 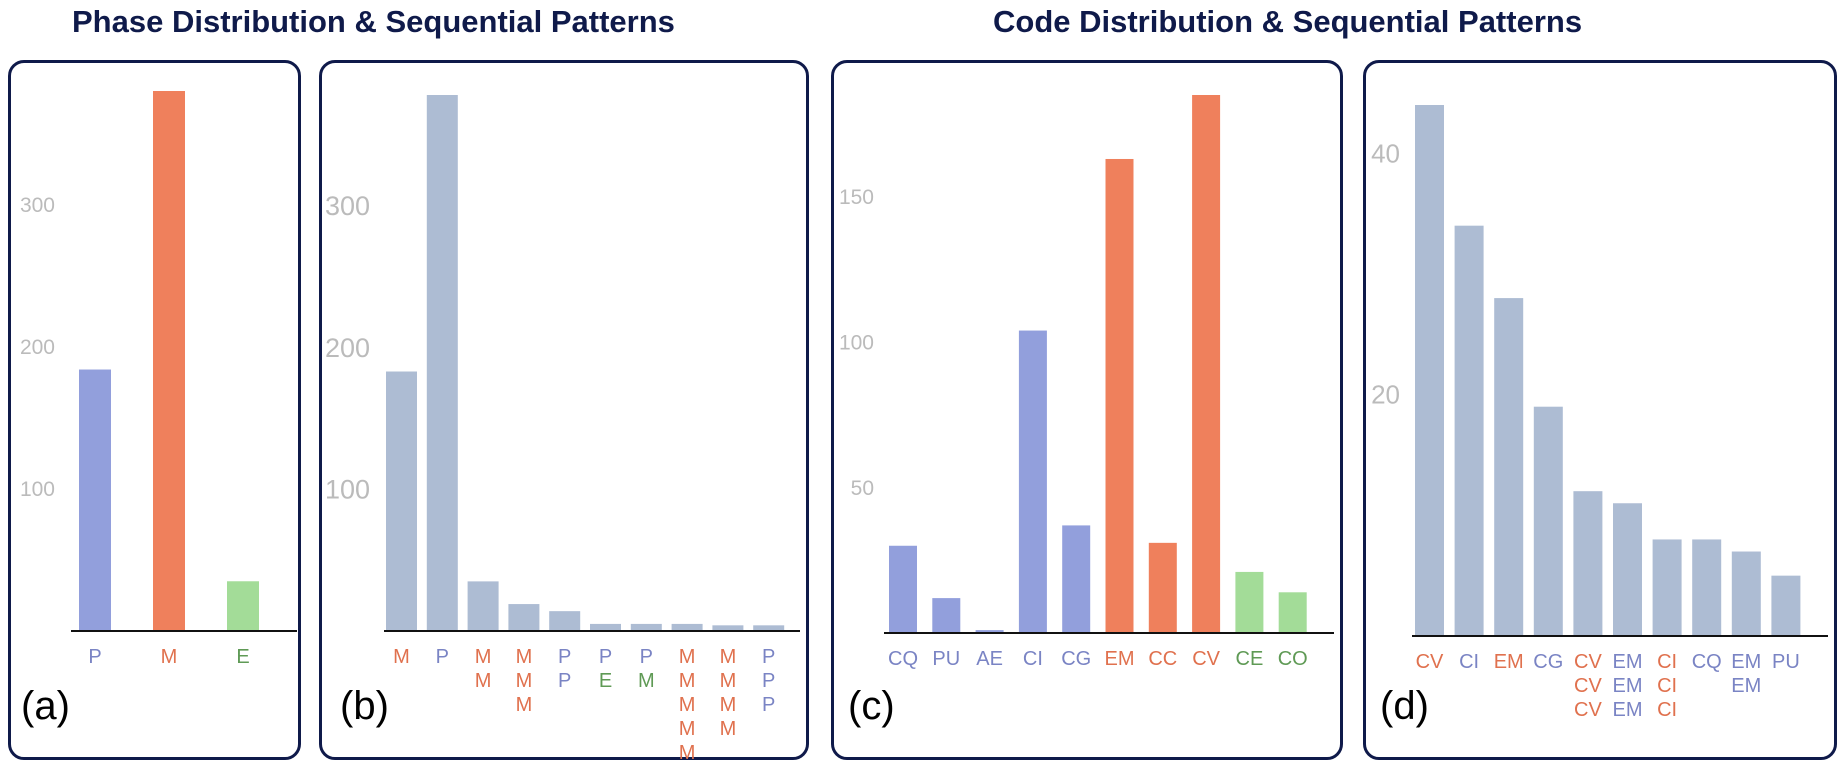 What do you see at coordinates (862, 488) in the screenshot?
I see `y-tick-label: 50` at bounding box center [862, 488].